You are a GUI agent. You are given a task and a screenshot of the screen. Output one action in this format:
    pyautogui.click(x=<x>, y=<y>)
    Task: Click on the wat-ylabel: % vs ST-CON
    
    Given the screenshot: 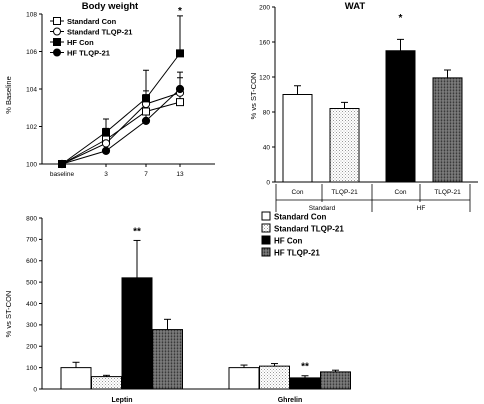 What is the action you would take?
    pyautogui.click(x=253, y=96)
    